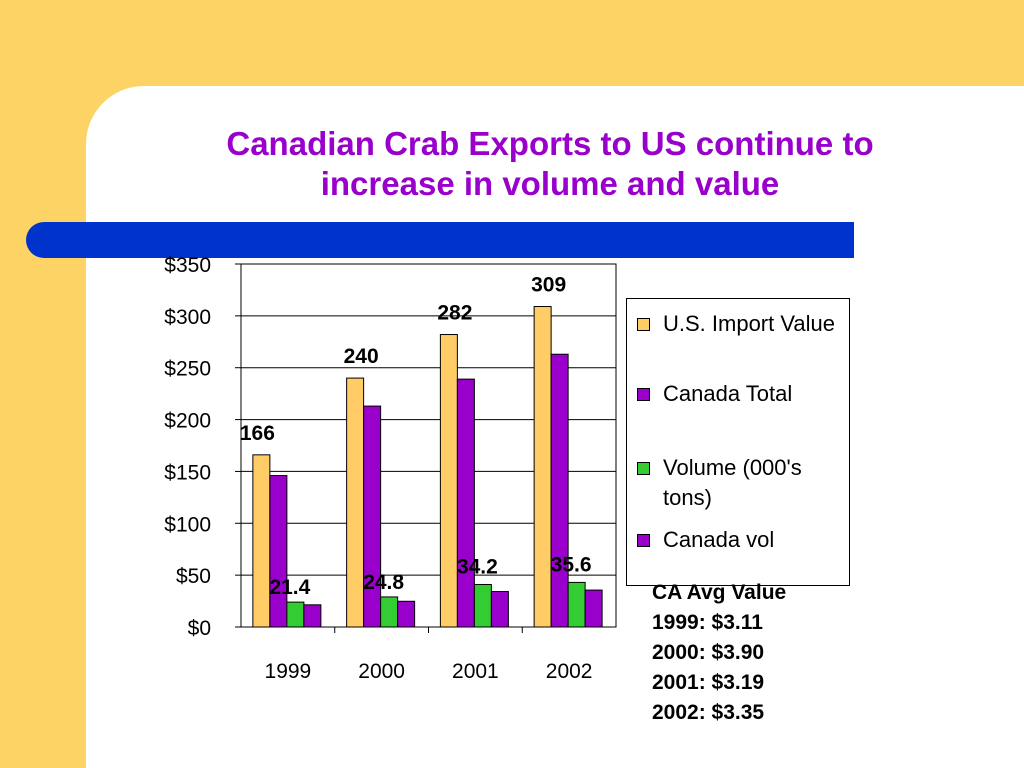  I want to click on y-tick-label: $300, so click(187, 317).